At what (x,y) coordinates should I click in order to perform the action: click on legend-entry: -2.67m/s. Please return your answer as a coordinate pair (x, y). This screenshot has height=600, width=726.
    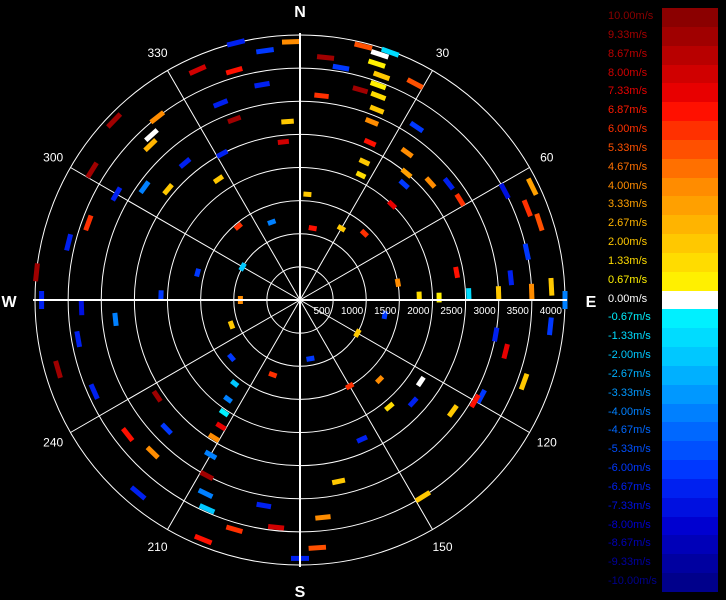
    Looking at the image, I should click on (662, 375).